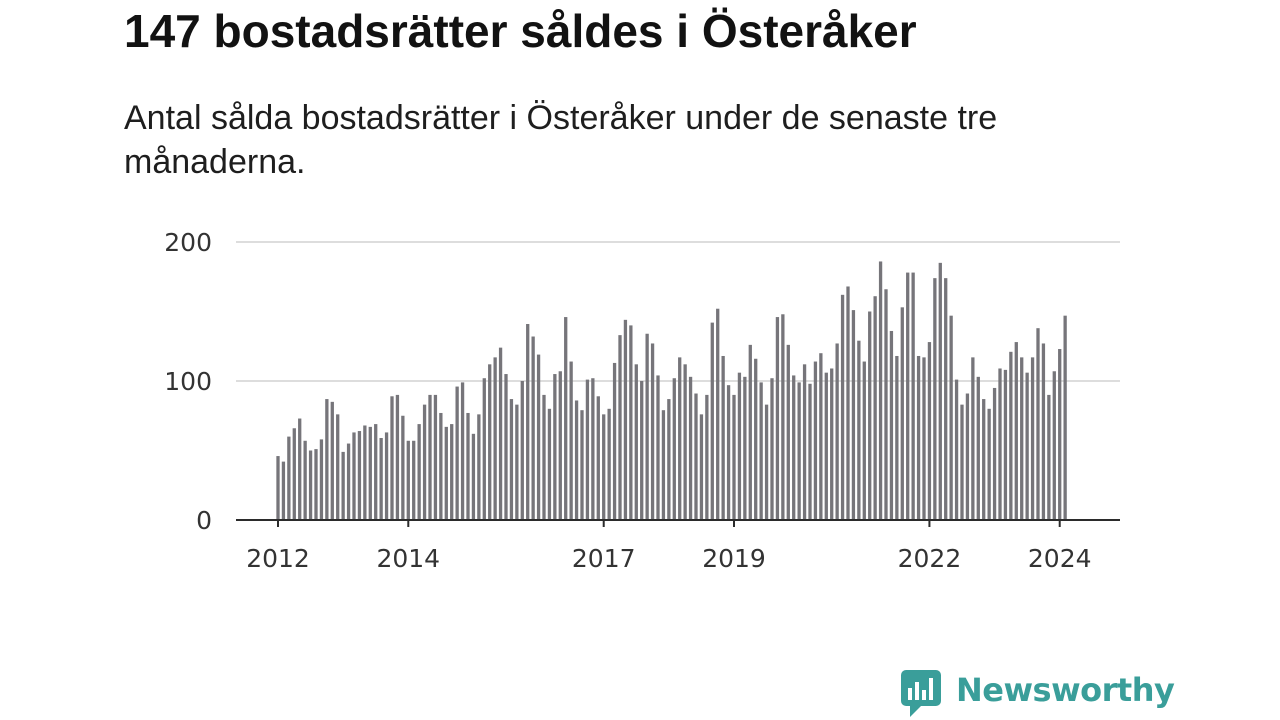 This screenshot has height=720, width=1280. What do you see at coordinates (188, 242) in the screenshot?
I see `y-tick-label: 200` at bounding box center [188, 242].